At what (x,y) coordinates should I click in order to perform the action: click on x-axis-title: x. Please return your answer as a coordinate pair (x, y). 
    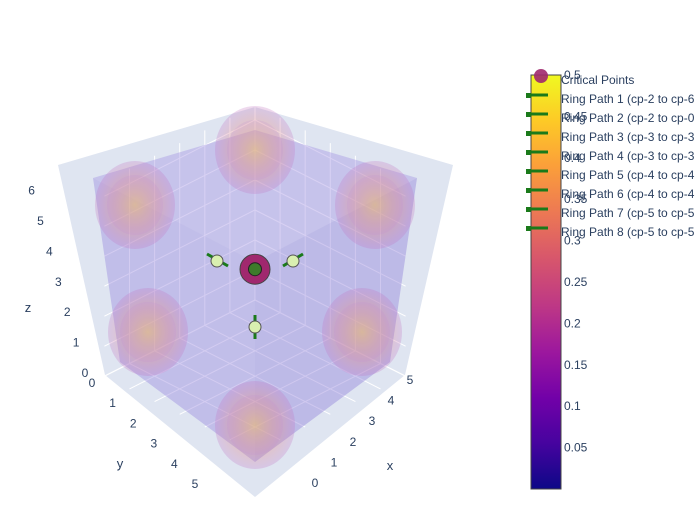
    Looking at the image, I should click on (390, 465).